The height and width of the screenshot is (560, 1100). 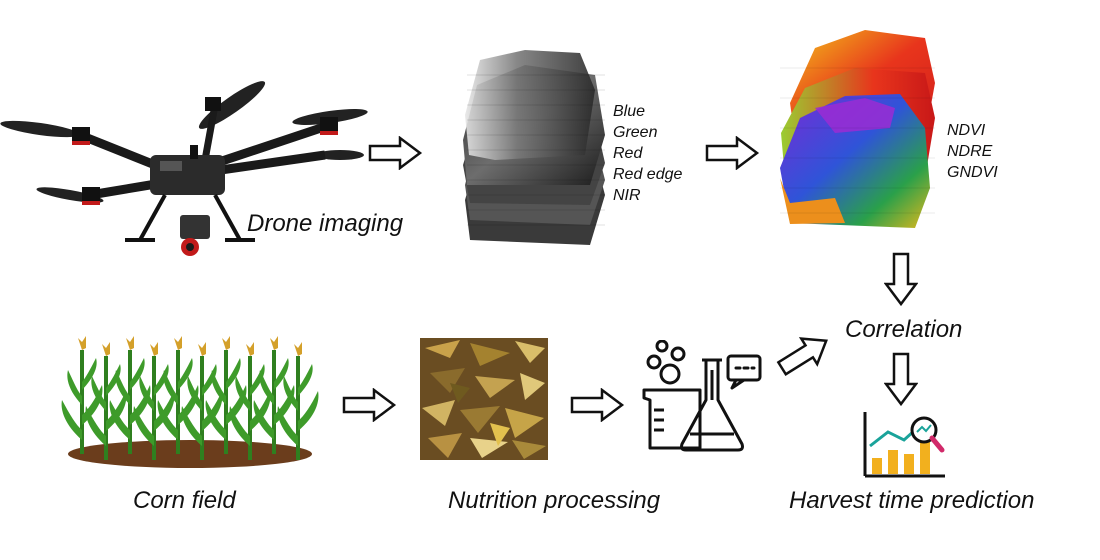 I want to click on drone-icon, so click(x=184, y=168).